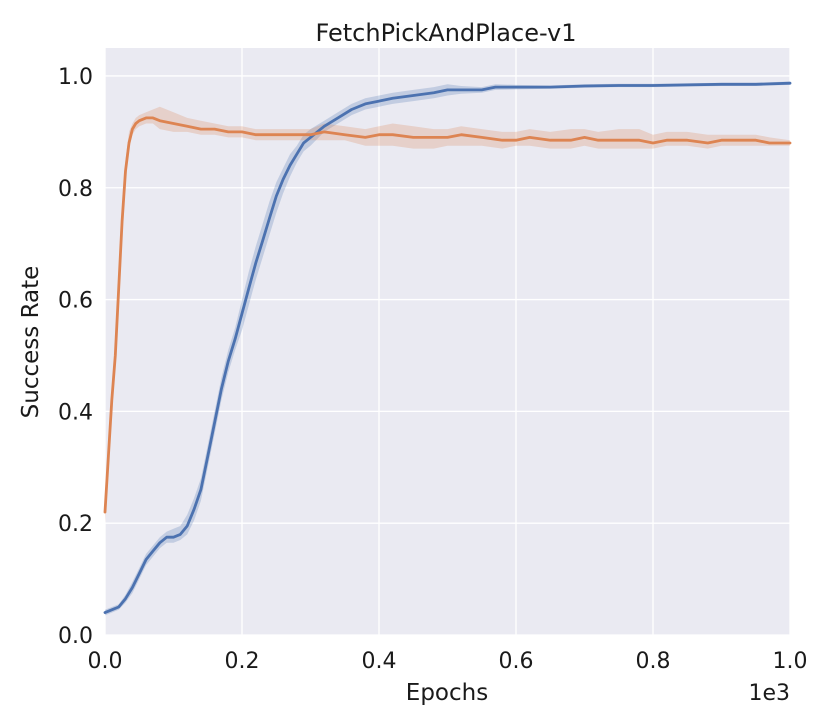  What do you see at coordinates (75, 77) in the screenshot?
I see `y-tick-label: 1.0` at bounding box center [75, 77].